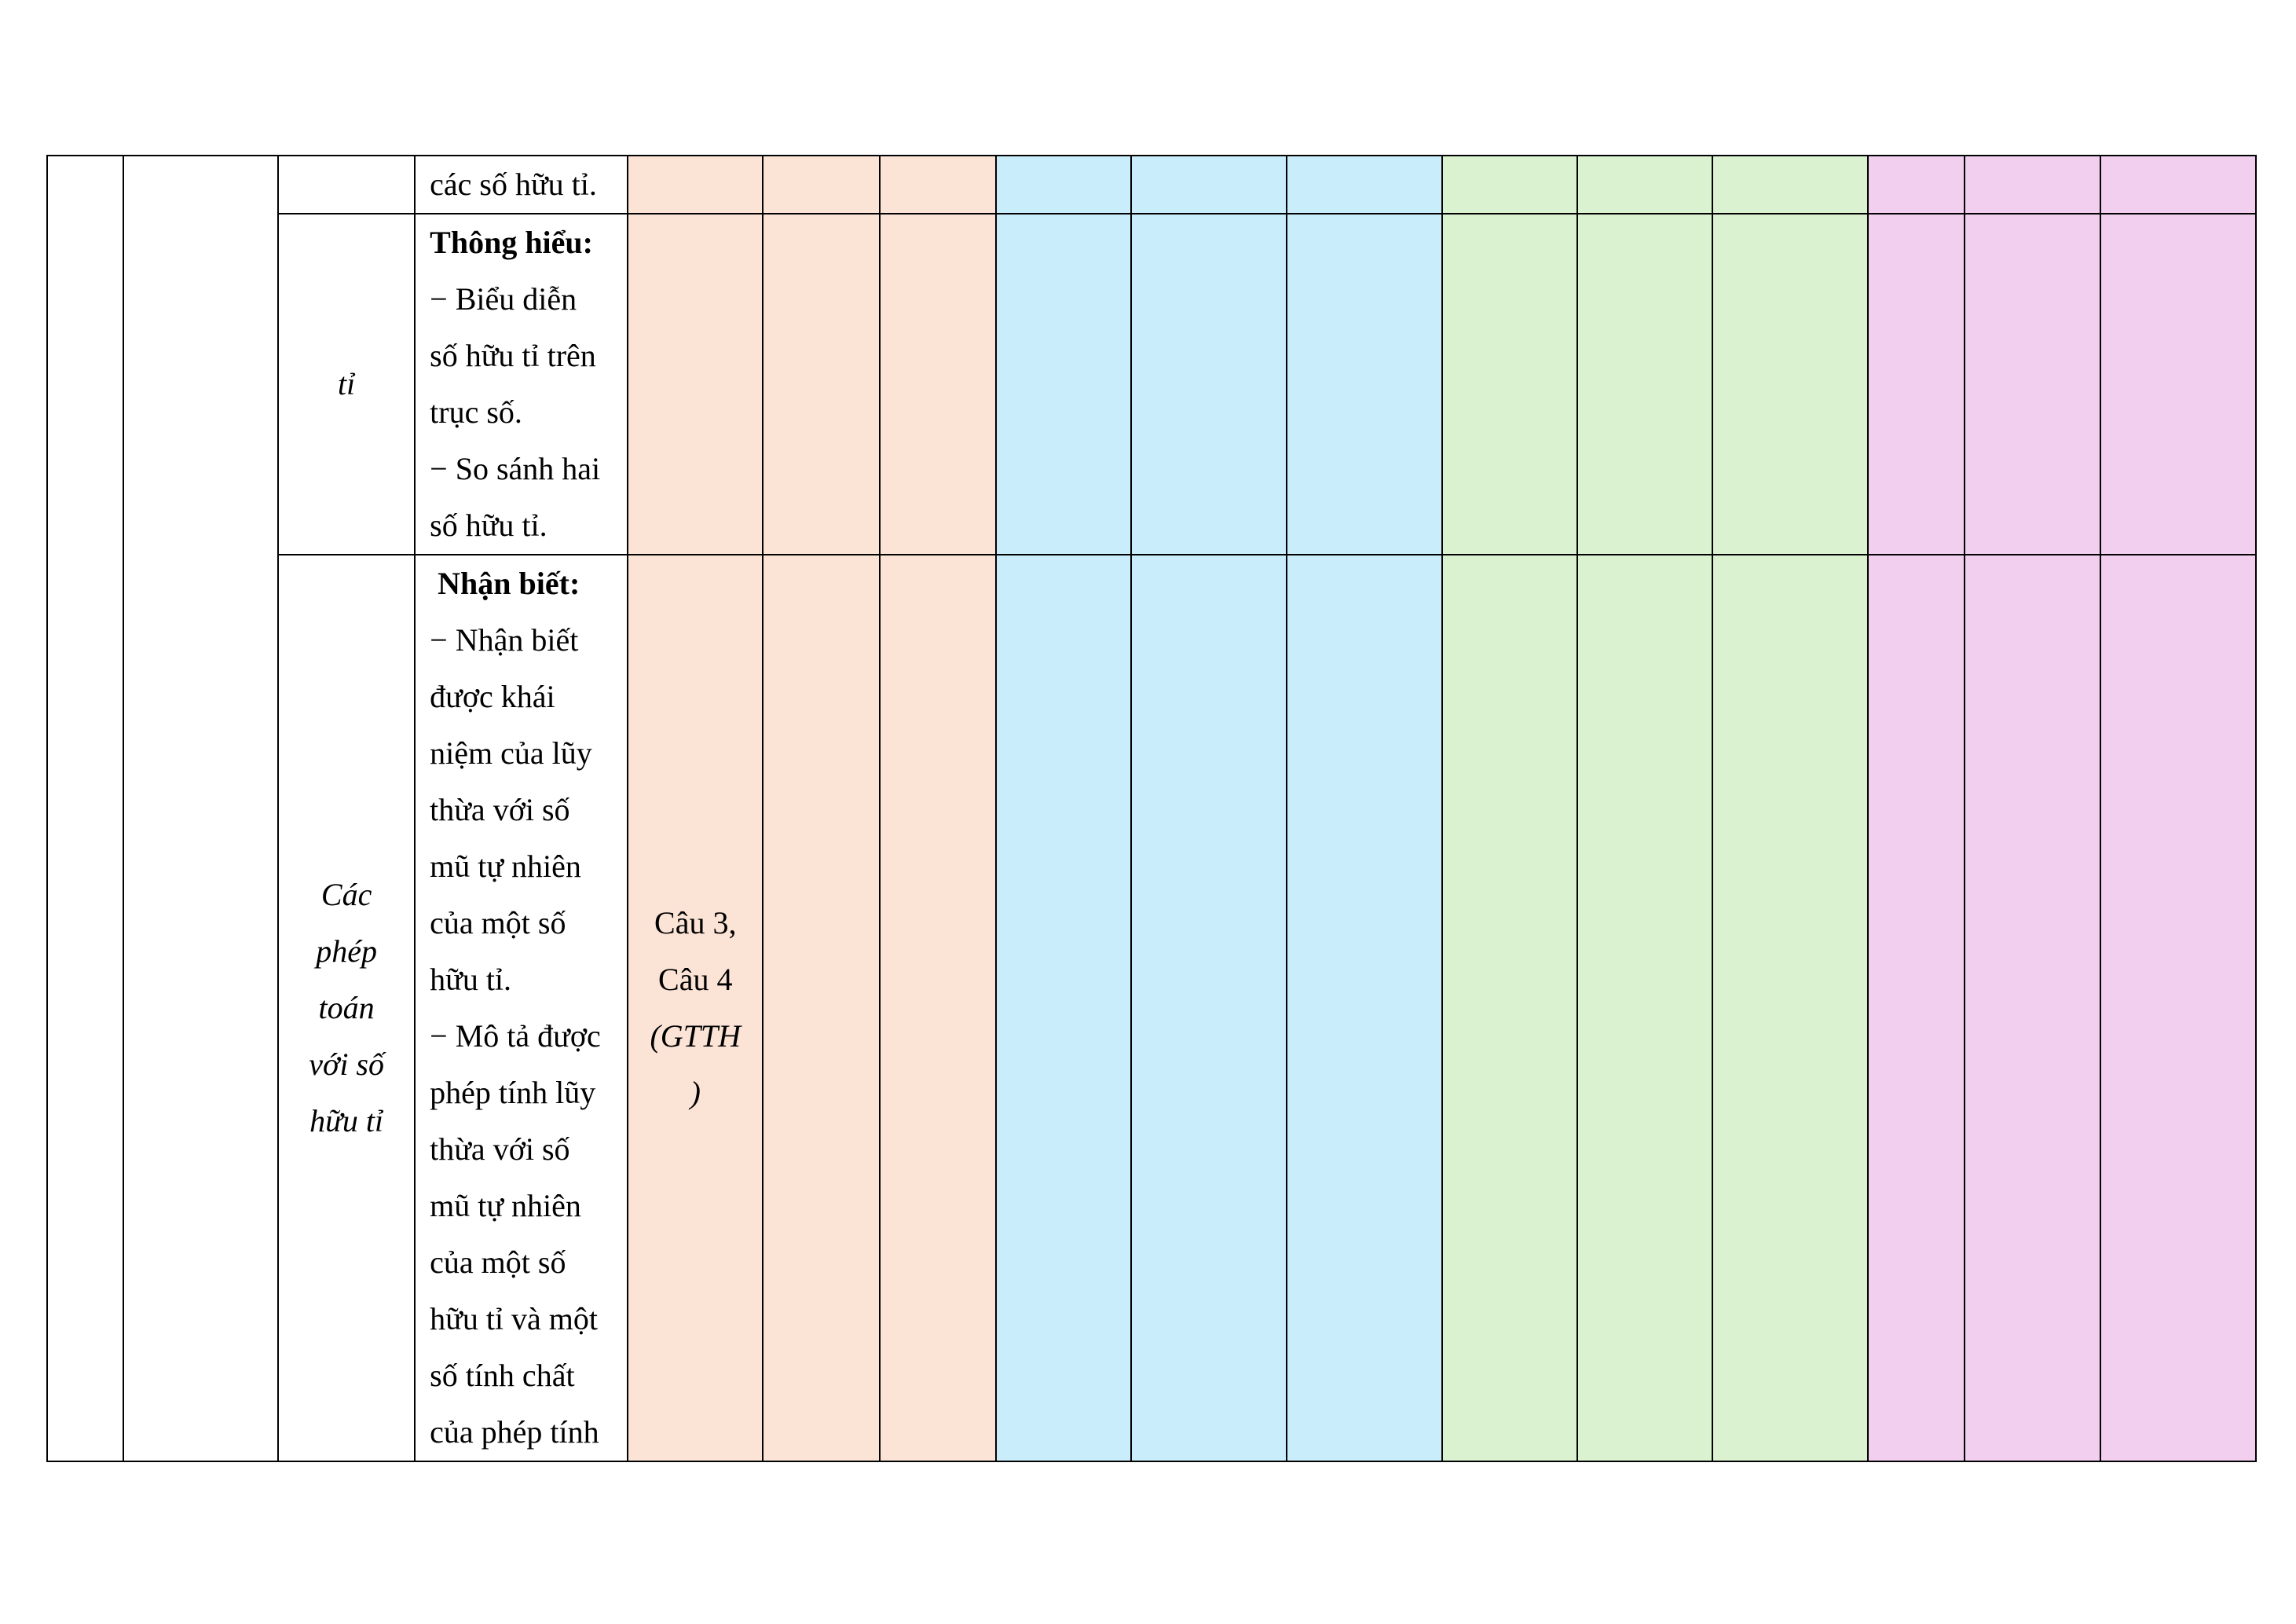 The width and height of the screenshot is (2296, 1624). What do you see at coordinates (515, 1036) in the screenshot?
I see `requirement-line: − Mô tả được` at bounding box center [515, 1036].